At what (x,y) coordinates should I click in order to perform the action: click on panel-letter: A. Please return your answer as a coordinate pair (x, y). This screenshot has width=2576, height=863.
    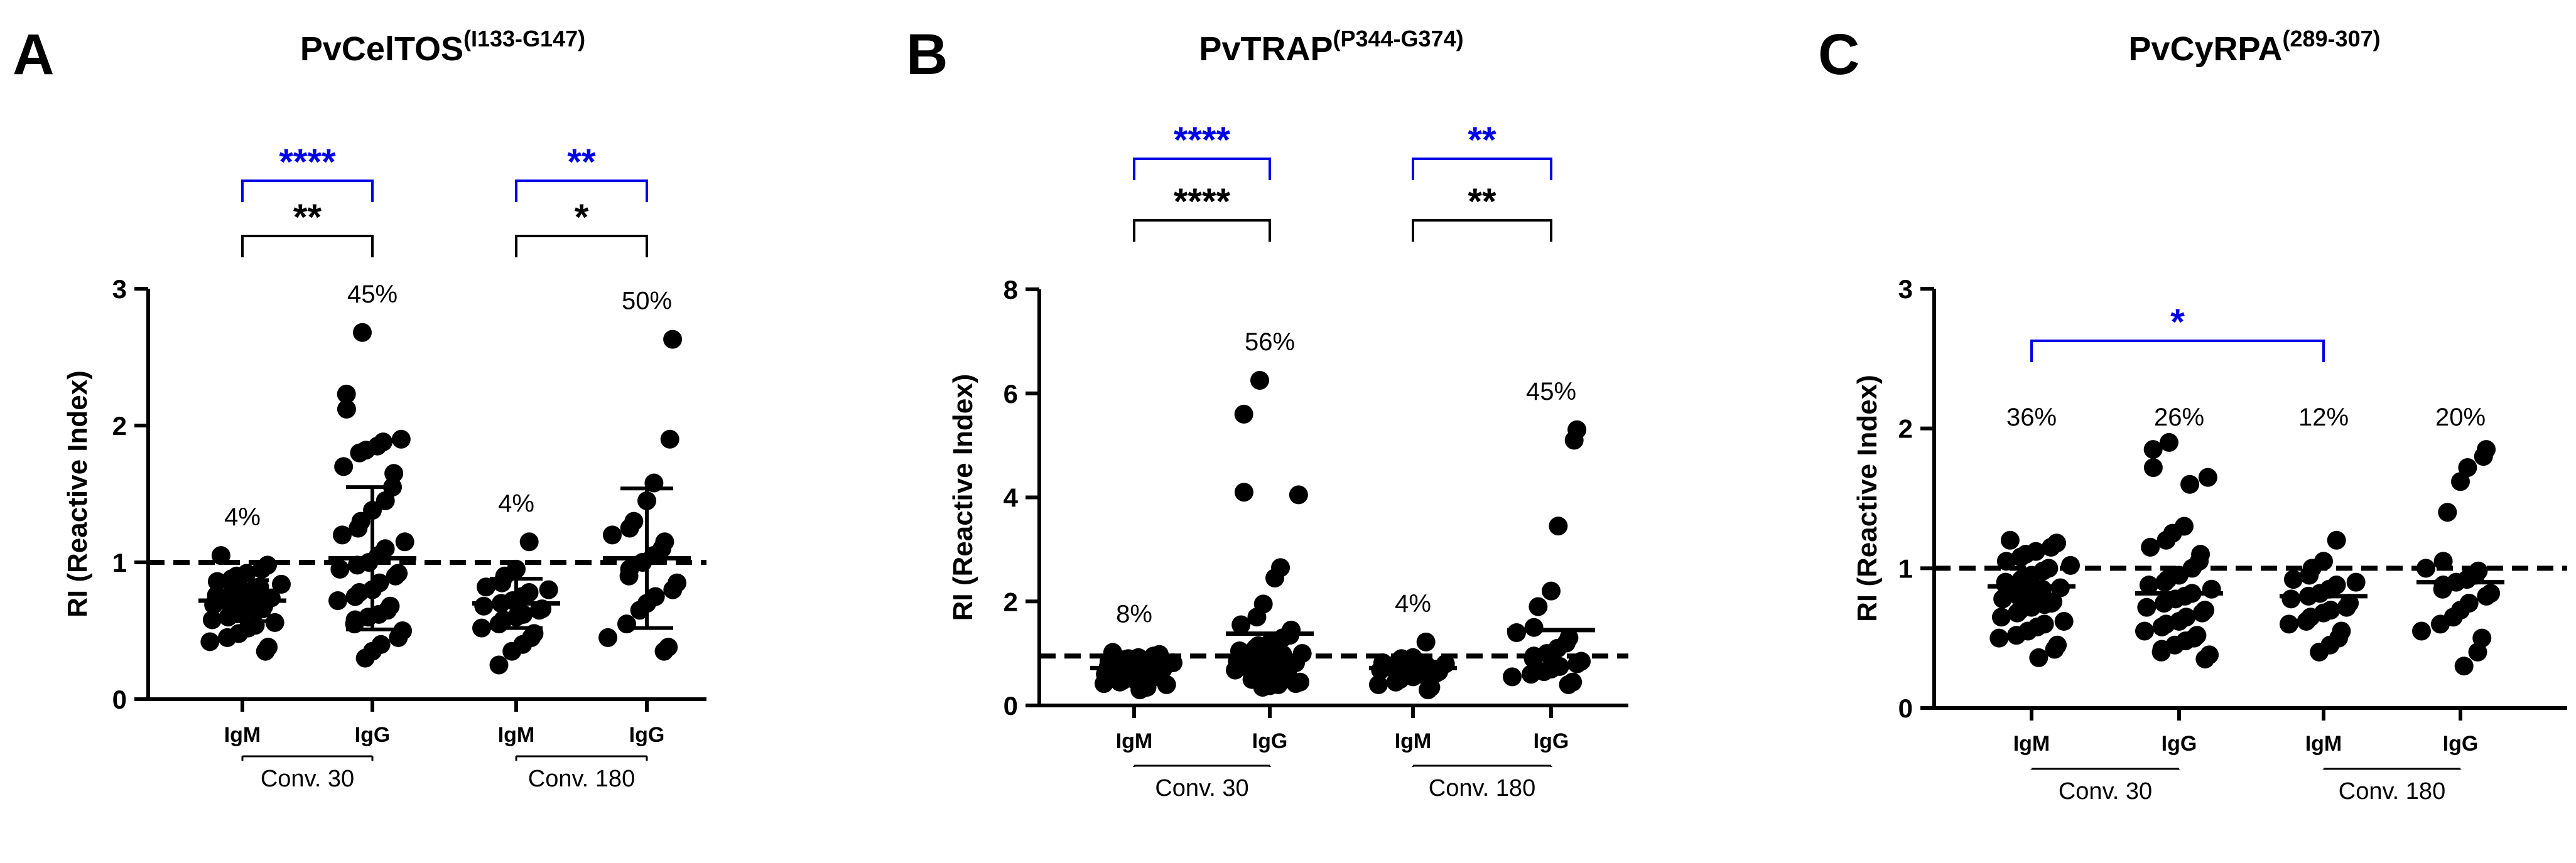
    Looking at the image, I should click on (34, 55).